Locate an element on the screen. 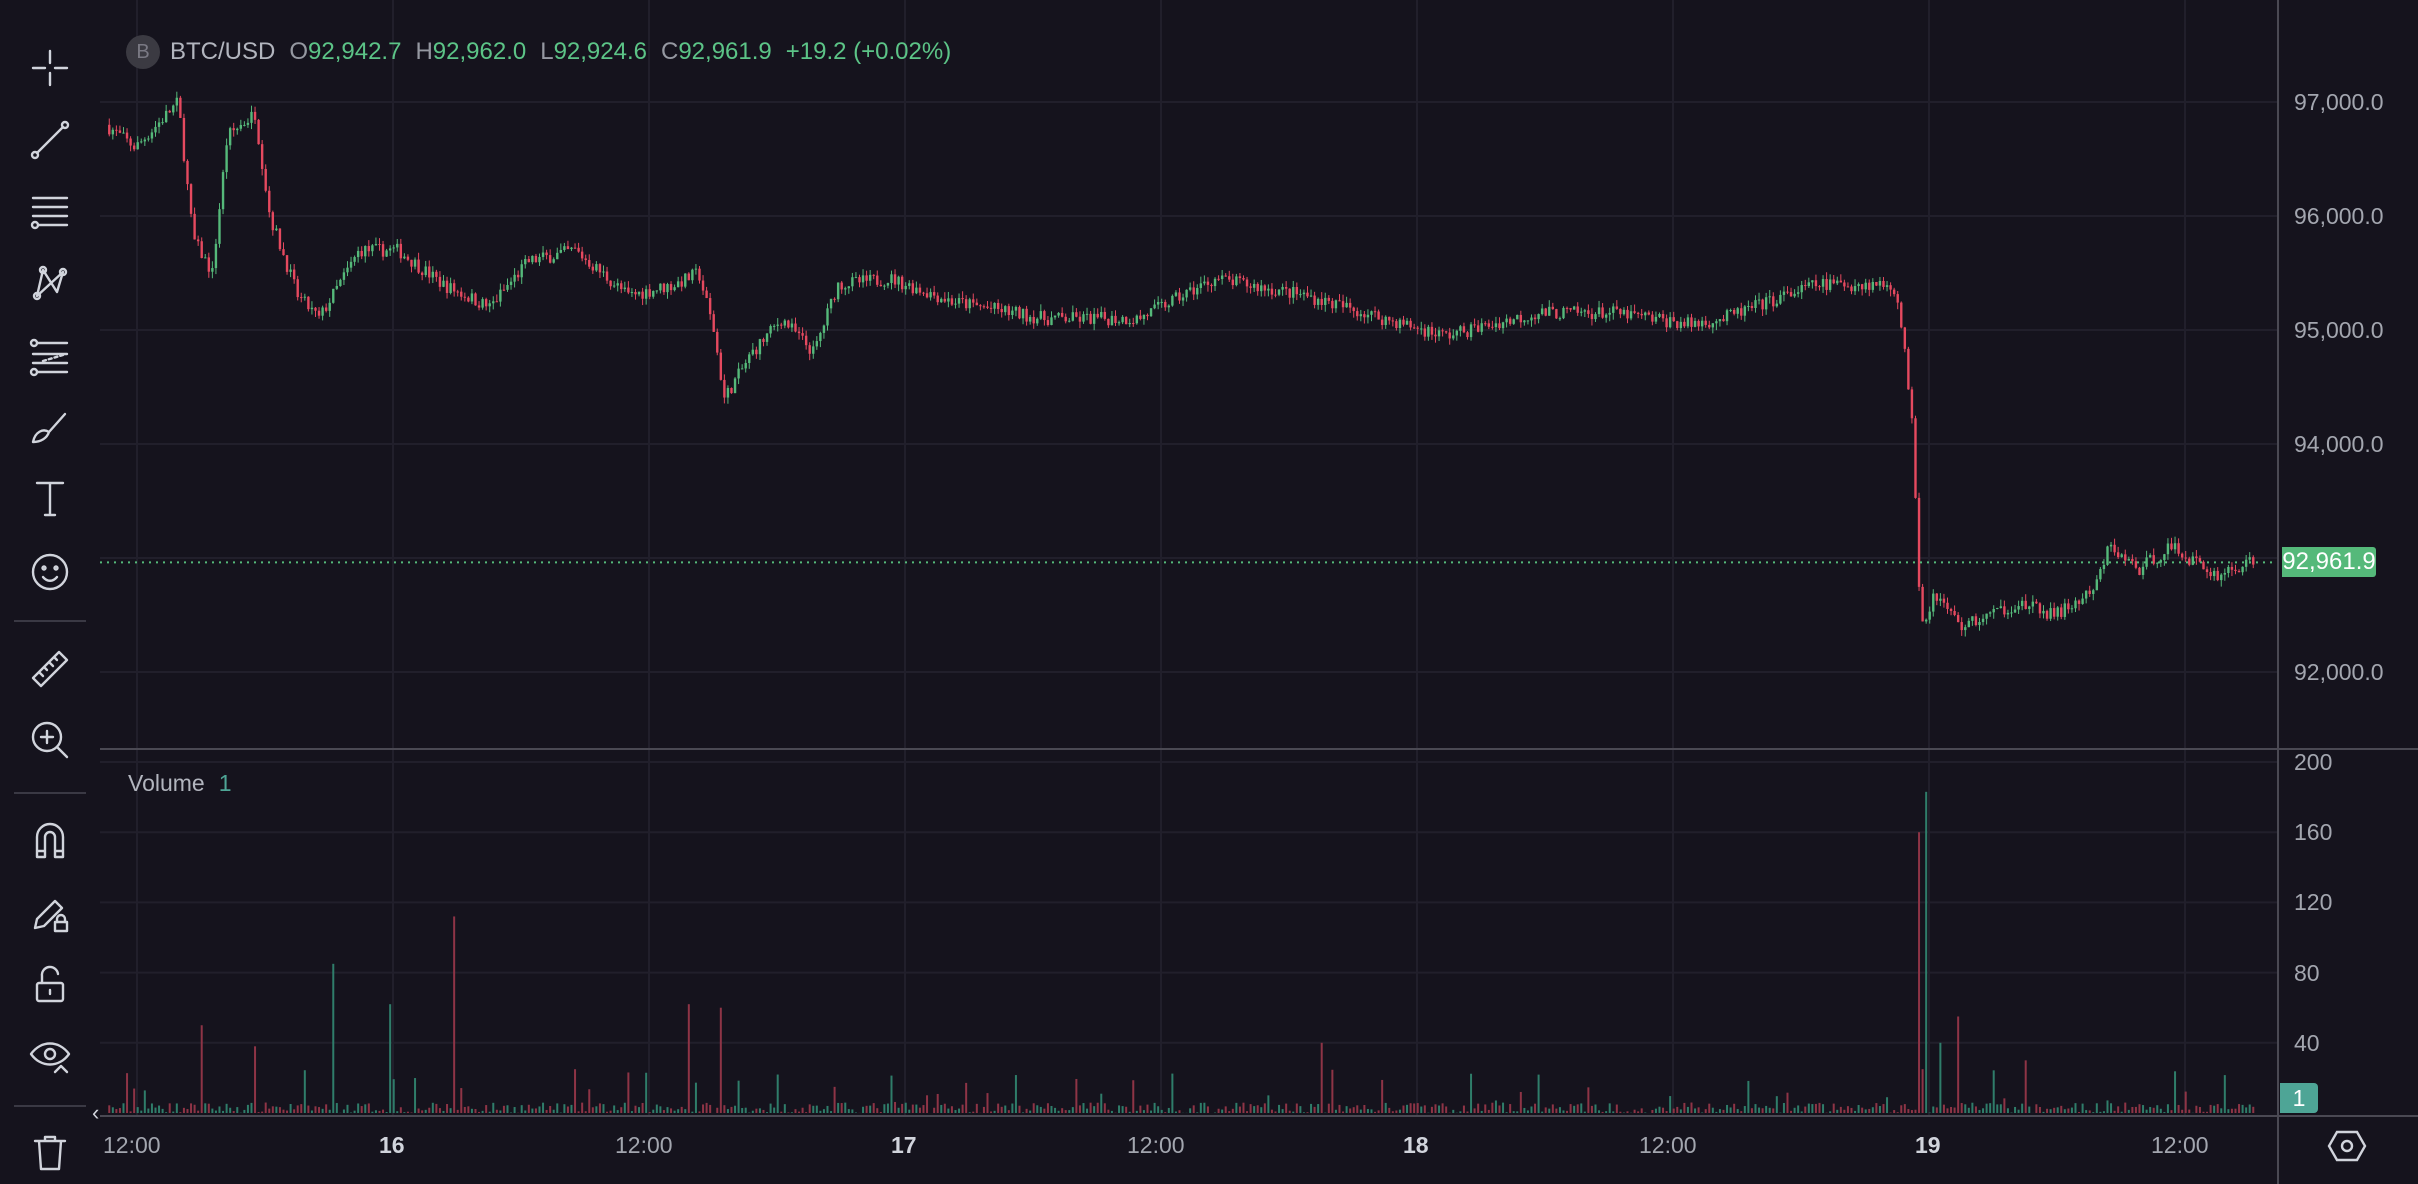  zoom-in-tool-button is located at coordinates (50, 740).